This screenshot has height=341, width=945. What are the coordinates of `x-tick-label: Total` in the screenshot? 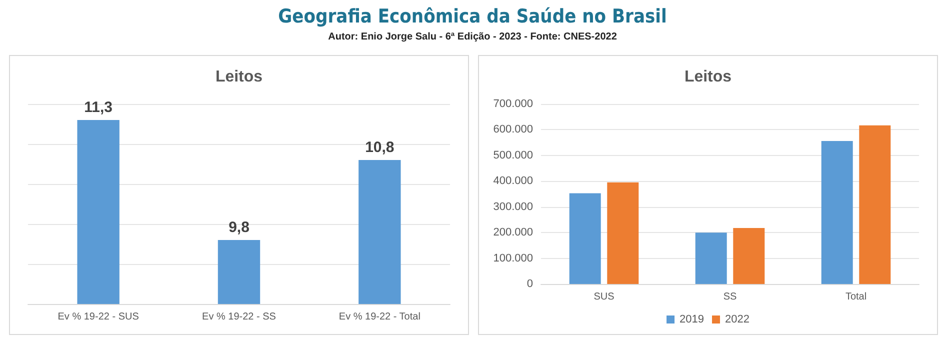 It's located at (856, 297).